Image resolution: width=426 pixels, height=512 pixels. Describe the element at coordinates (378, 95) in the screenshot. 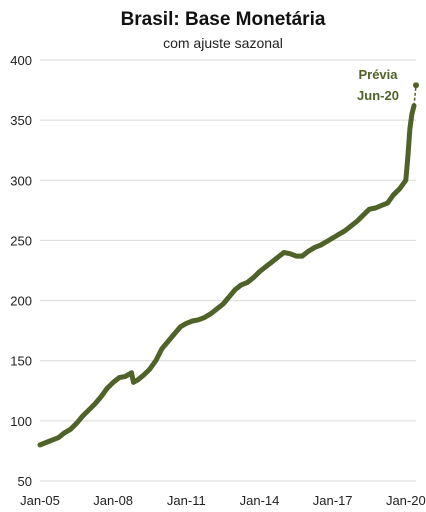

I see `preview-label-line2: Jun-20` at that location.